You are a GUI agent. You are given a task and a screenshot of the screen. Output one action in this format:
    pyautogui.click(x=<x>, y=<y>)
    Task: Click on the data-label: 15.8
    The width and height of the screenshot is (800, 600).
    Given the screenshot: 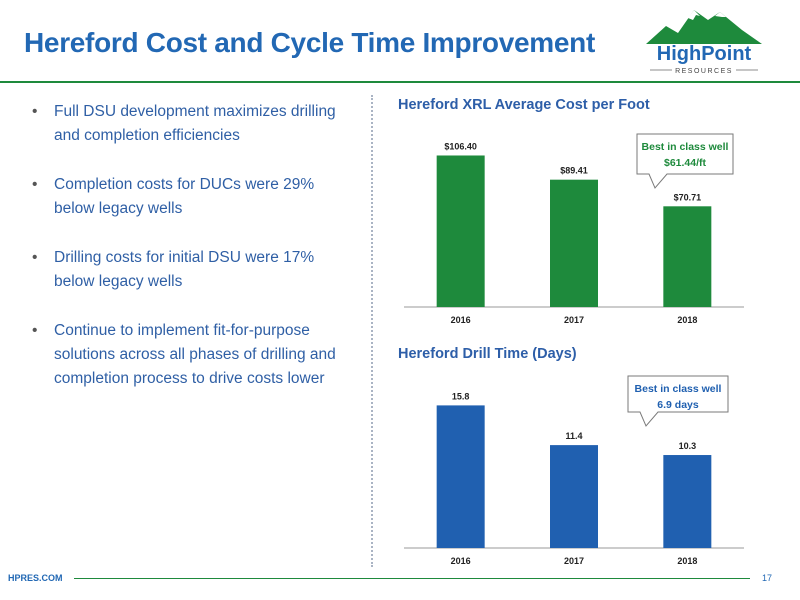 What is the action you would take?
    pyautogui.click(x=461, y=396)
    